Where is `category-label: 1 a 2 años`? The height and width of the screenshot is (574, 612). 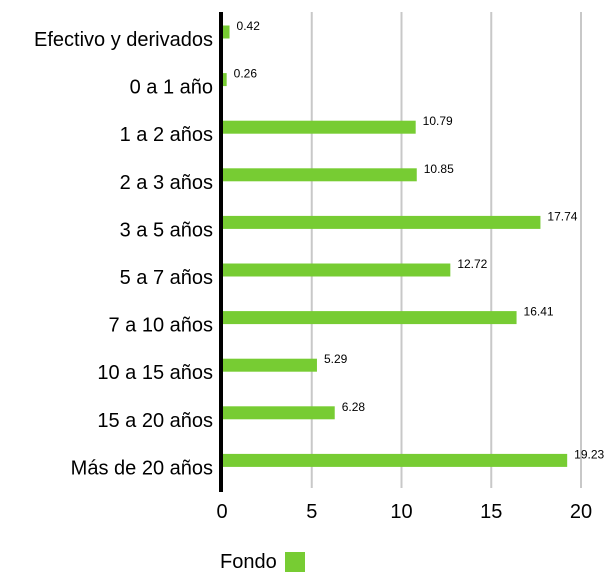 category-label: 1 a 2 años is located at coordinates (166, 135).